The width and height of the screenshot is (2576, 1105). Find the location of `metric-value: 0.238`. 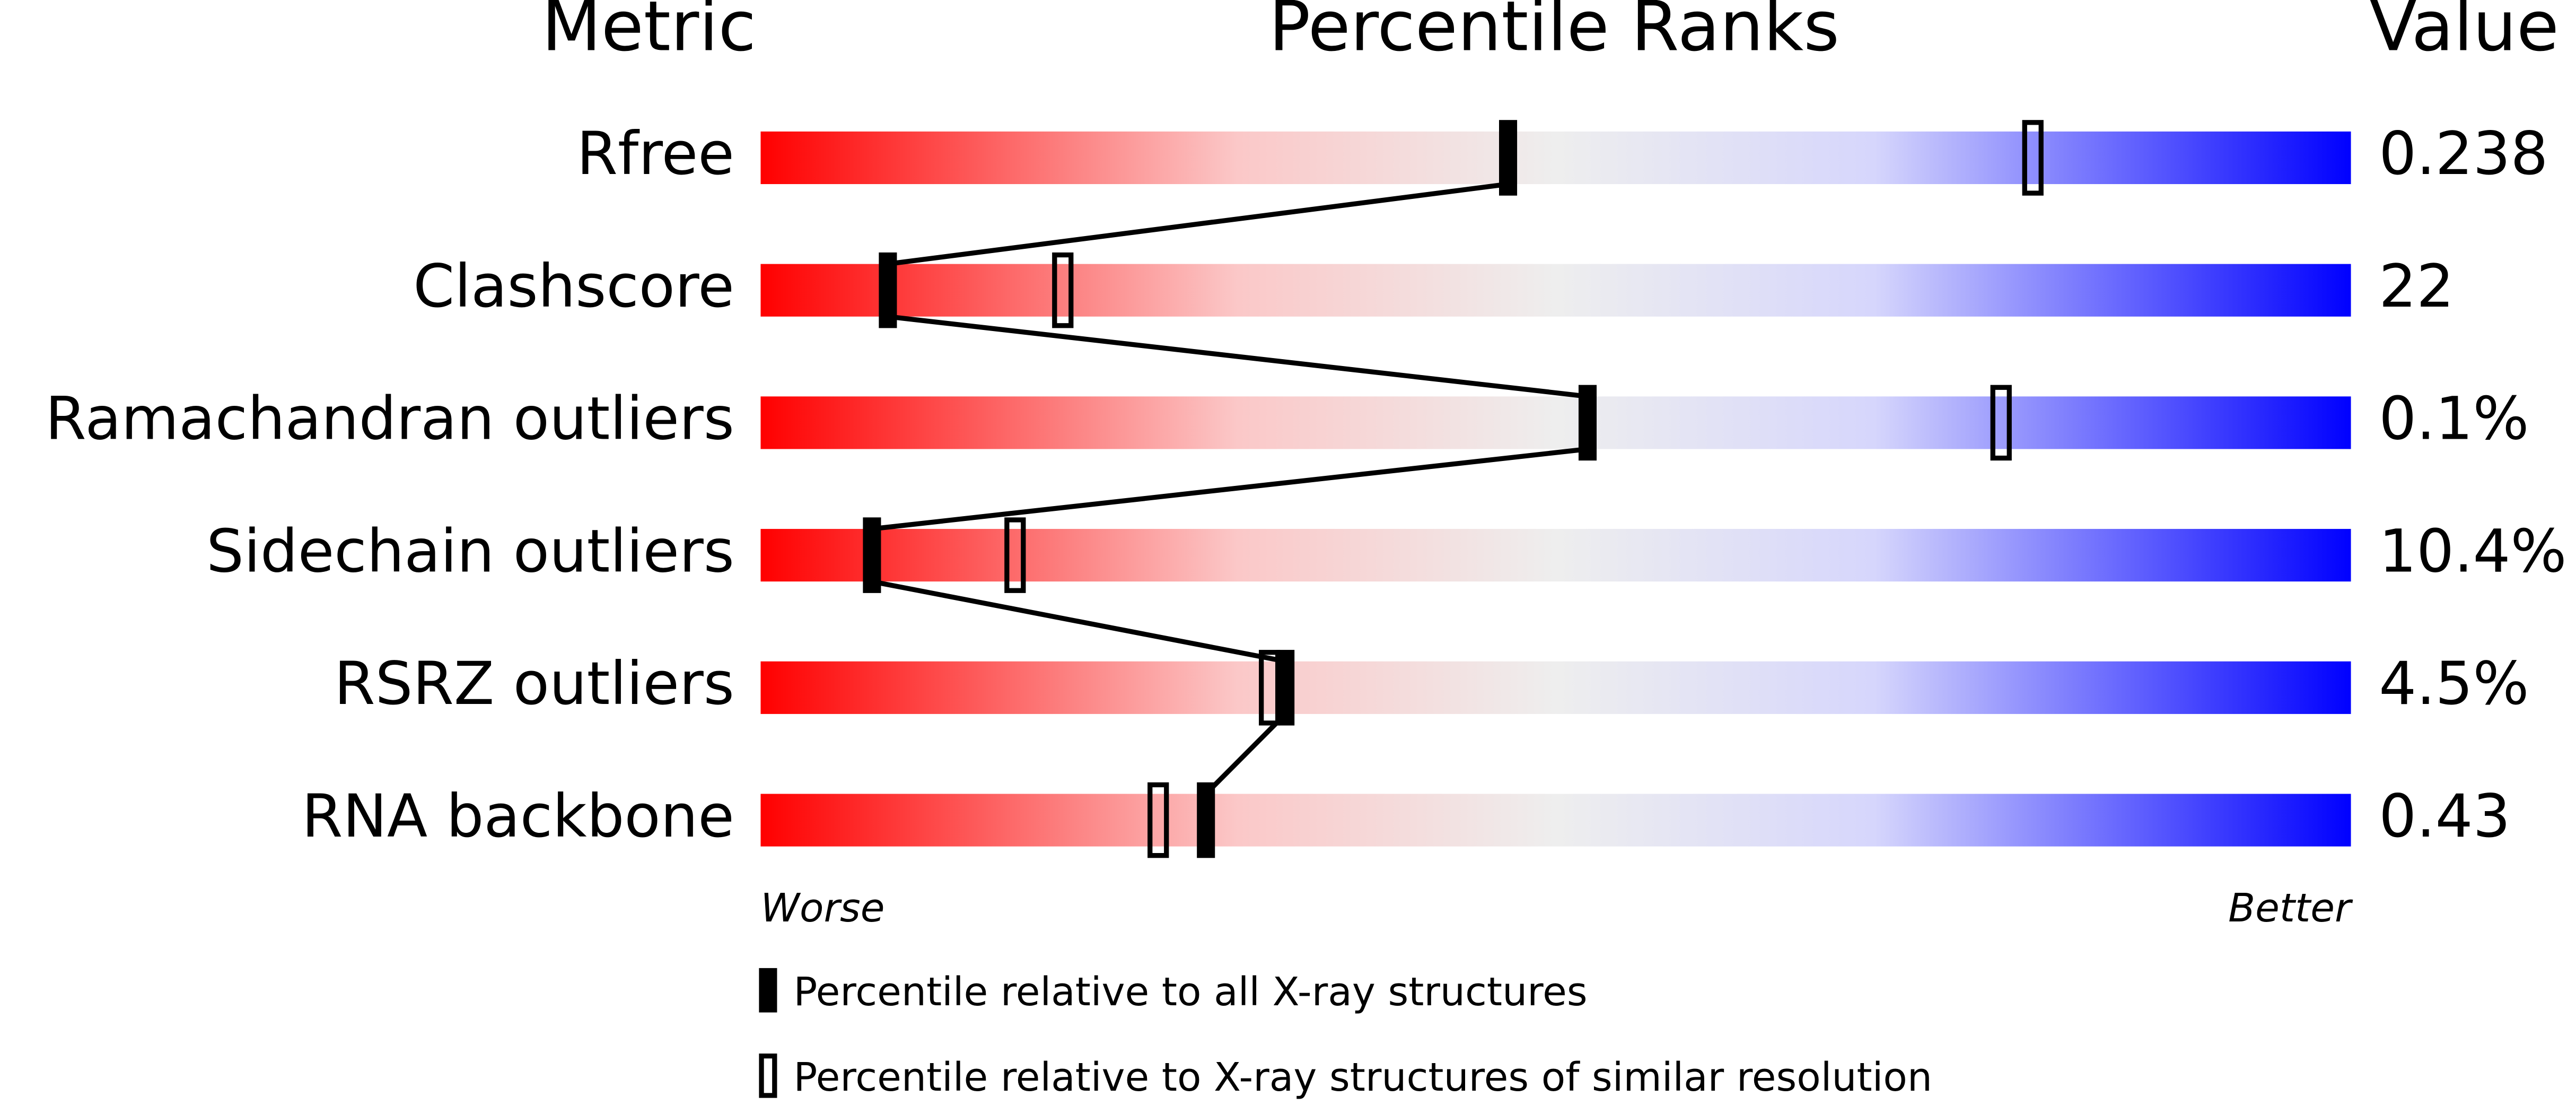

metric-value: 0.238 is located at coordinates (2463, 153).